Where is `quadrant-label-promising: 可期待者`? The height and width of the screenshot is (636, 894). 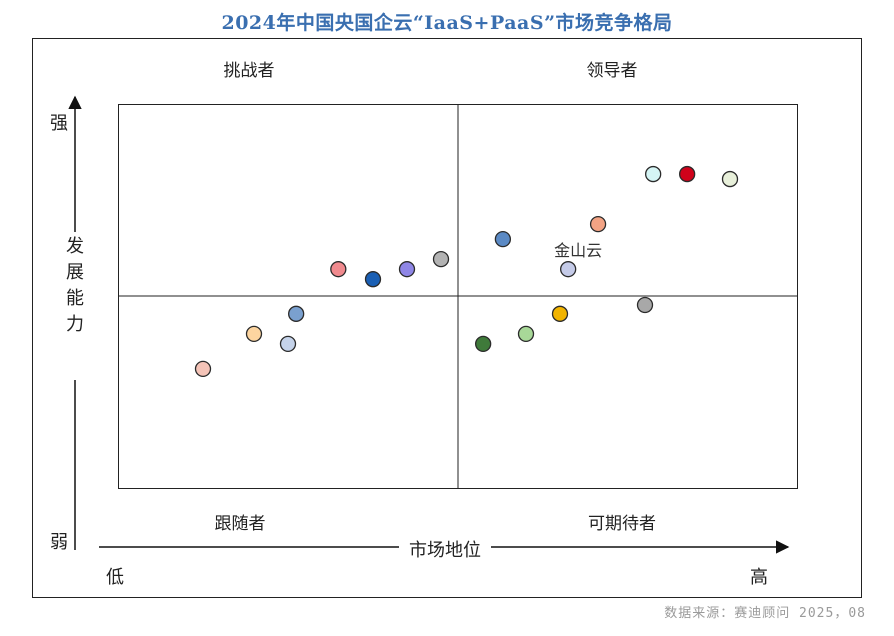
quadrant-label-promising: 可期待者 is located at coordinates (622, 524).